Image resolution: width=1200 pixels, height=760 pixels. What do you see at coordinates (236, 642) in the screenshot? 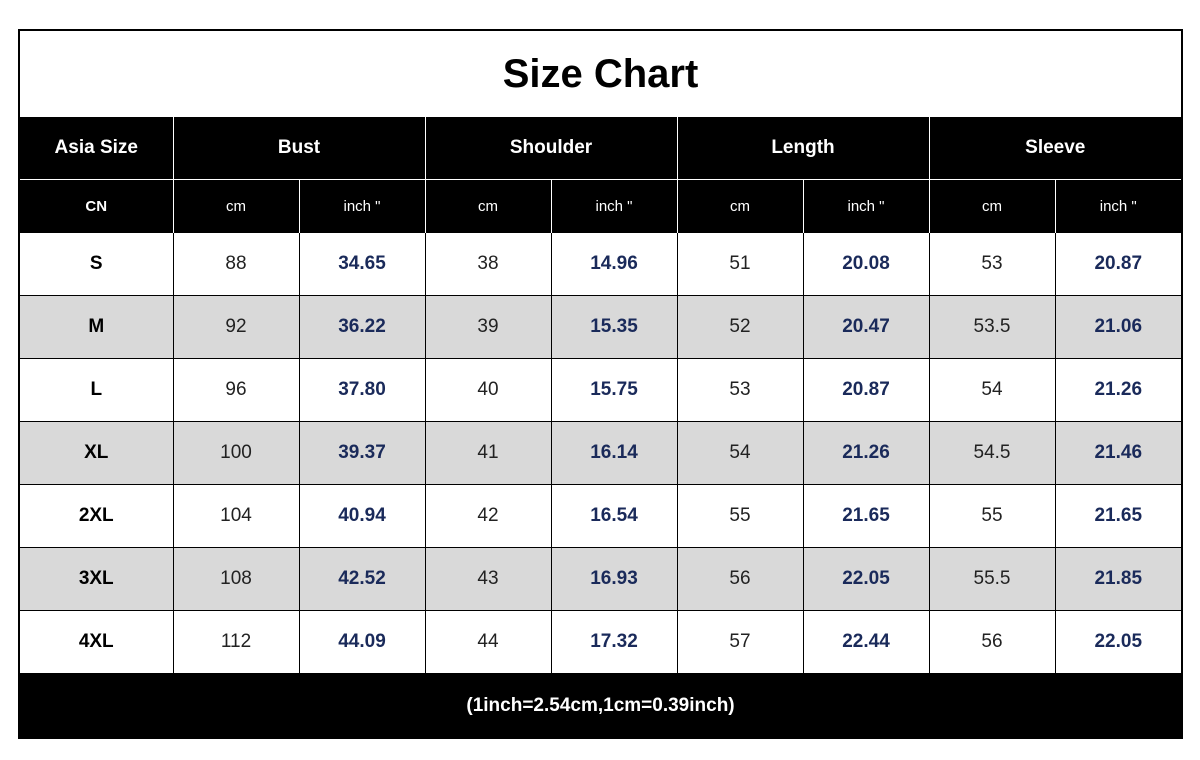
I see `bust-cm-cell: 112` at bounding box center [236, 642].